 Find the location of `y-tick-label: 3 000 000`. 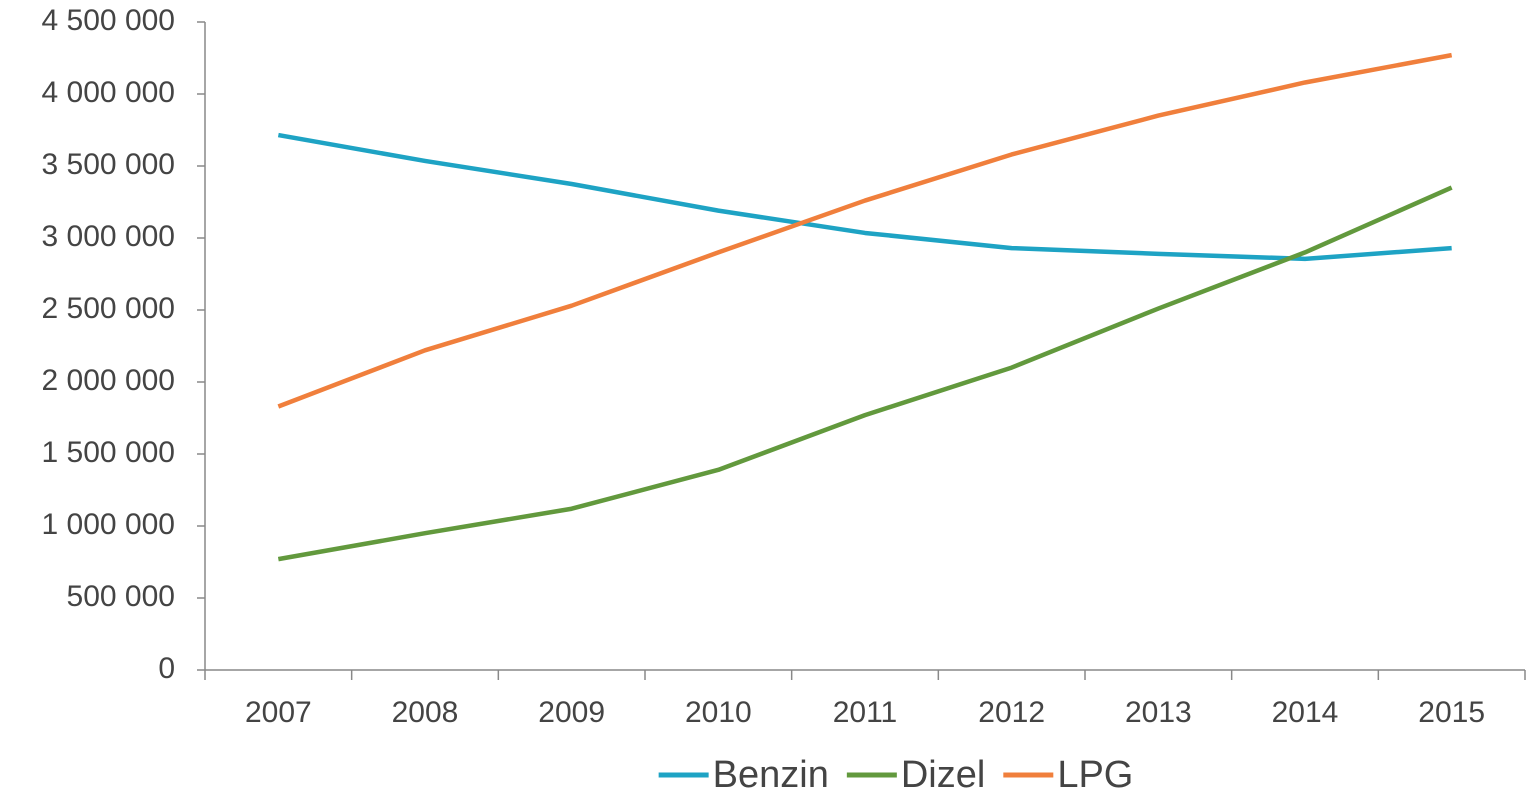

y-tick-label: 3 000 000 is located at coordinates (108, 236).